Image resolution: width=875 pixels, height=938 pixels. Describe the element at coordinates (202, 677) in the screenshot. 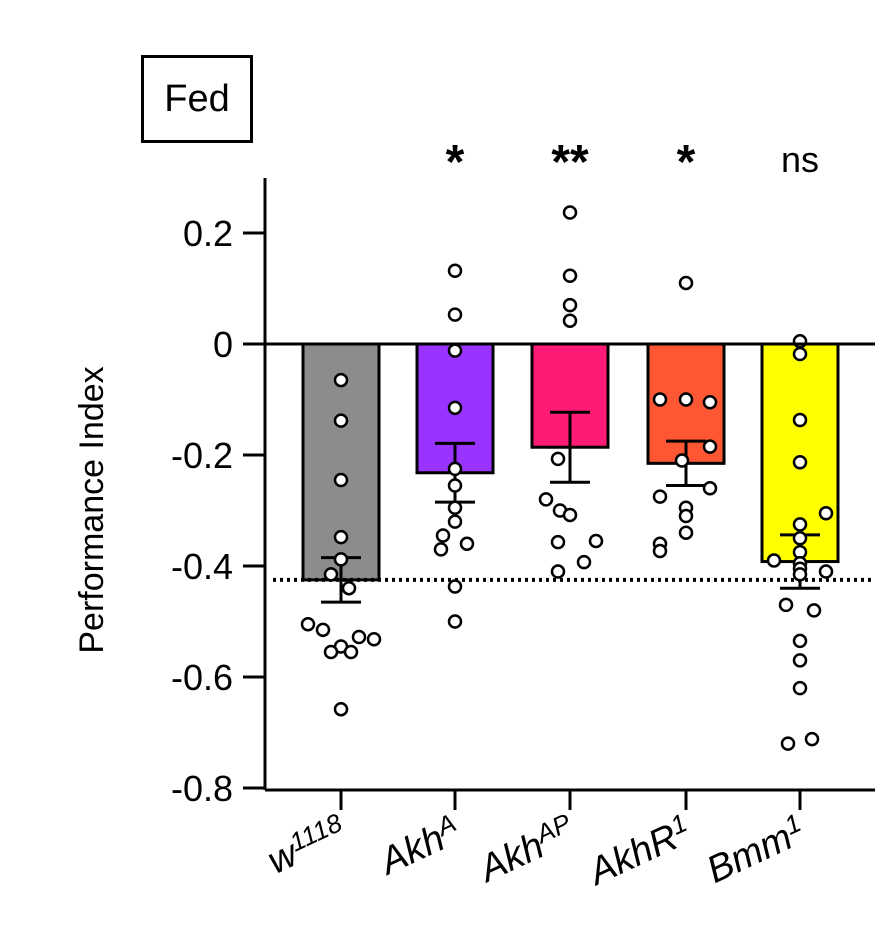

I see `y-tick-label-4: -0.6` at that location.